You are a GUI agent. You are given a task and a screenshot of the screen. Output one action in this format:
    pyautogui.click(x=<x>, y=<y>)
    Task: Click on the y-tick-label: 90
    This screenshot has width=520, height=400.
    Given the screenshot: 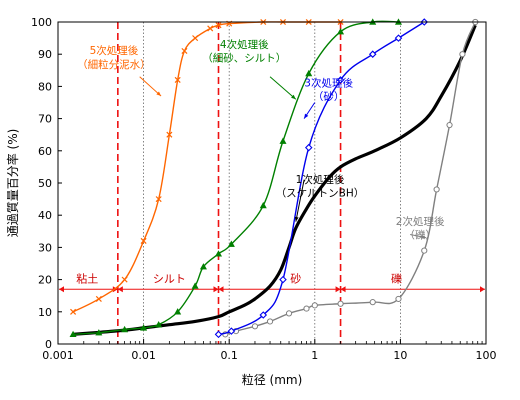 What is the action you would take?
    pyautogui.click(x=45, y=54)
    